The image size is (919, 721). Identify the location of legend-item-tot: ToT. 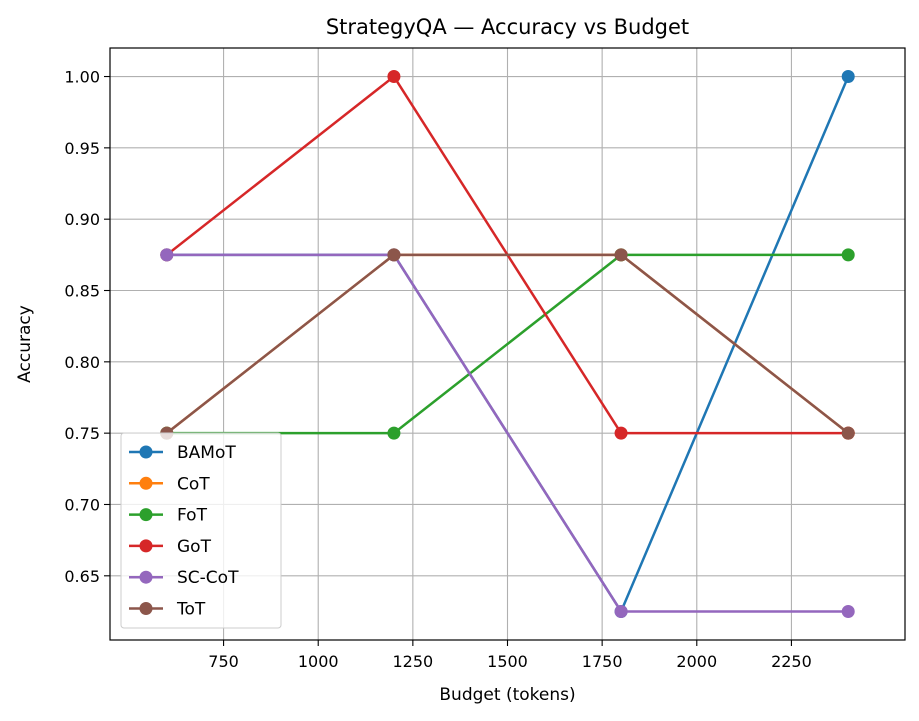
(167, 610).